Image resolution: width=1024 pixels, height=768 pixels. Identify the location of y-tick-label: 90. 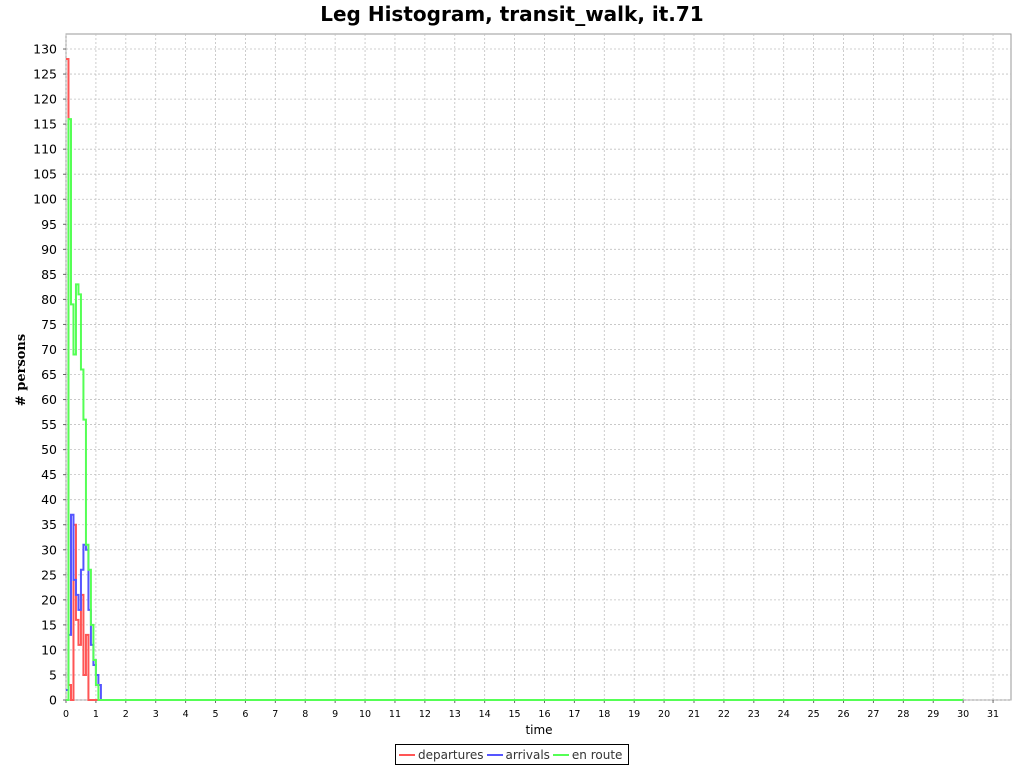
(49, 249).